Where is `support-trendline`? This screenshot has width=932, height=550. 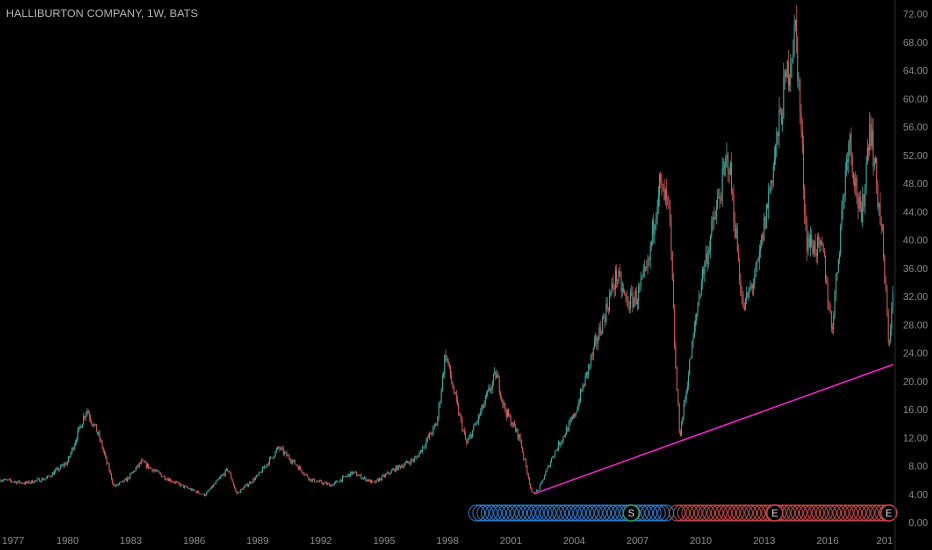 support-trendline is located at coordinates (713, 429).